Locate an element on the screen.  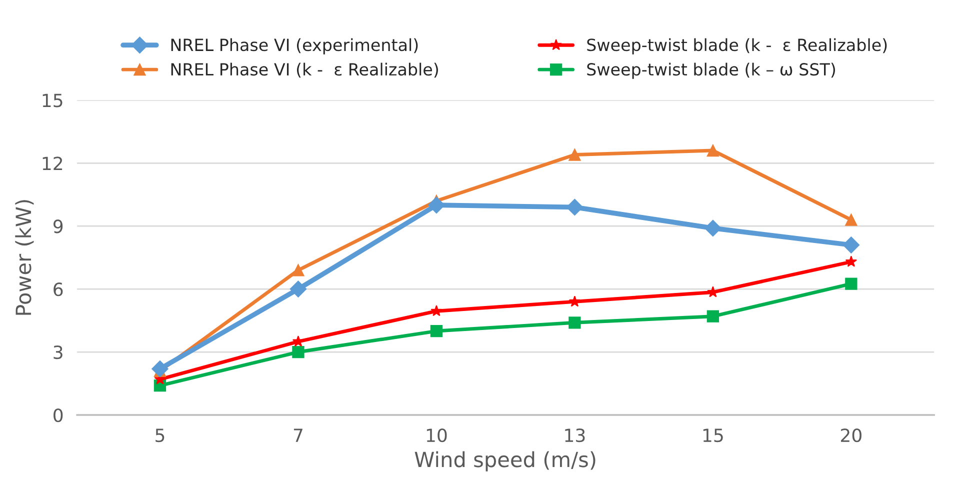
x-tick-label: 13 is located at coordinates (575, 435).